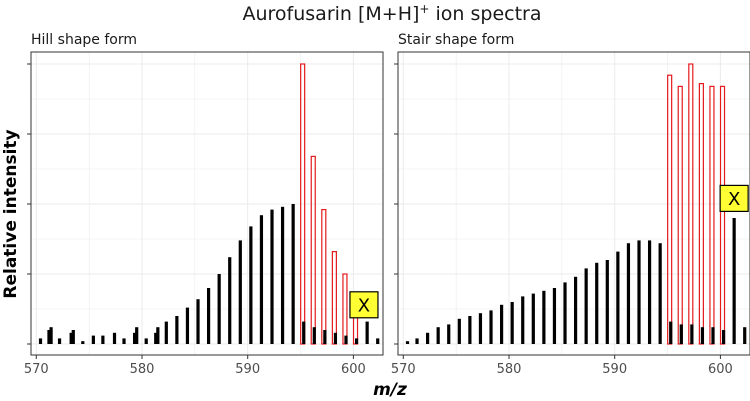  What do you see at coordinates (390, 390) in the screenshot?
I see `x-axis-title: m/z` at bounding box center [390, 390].